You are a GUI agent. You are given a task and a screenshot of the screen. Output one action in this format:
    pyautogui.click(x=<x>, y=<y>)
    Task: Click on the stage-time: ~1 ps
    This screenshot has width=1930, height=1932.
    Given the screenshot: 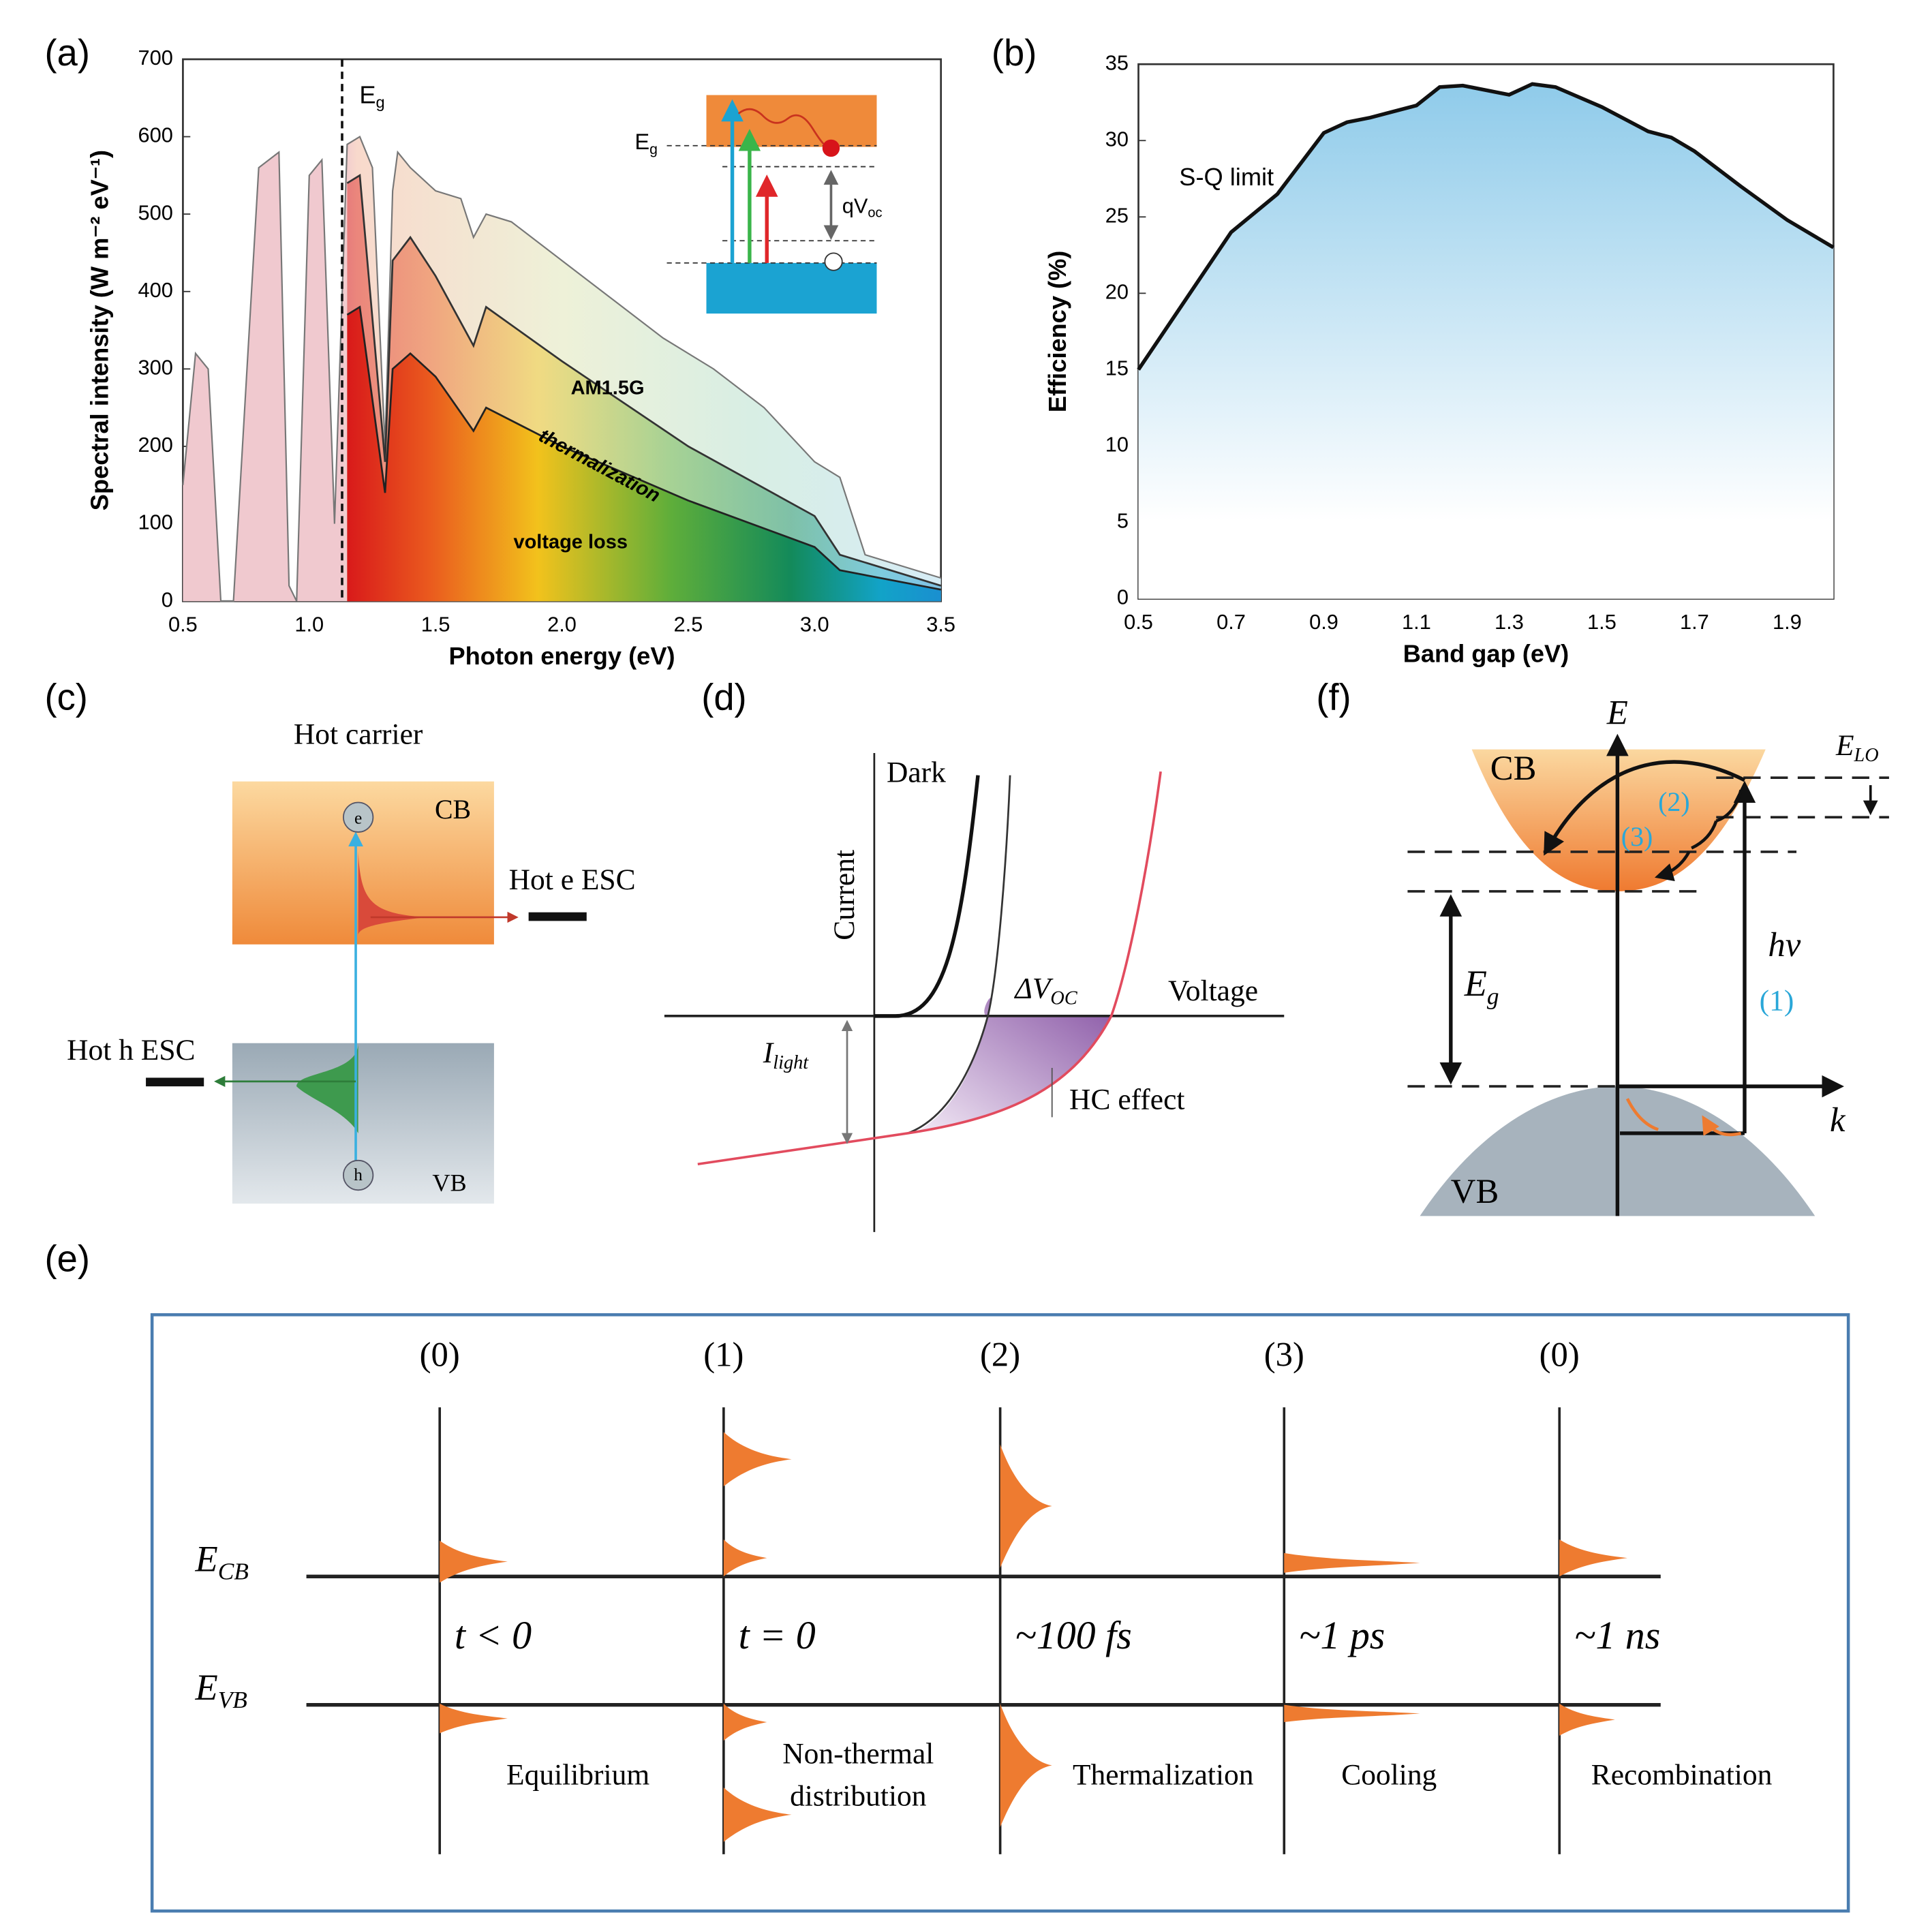 What is the action you would take?
    pyautogui.click(x=1342, y=1635)
    